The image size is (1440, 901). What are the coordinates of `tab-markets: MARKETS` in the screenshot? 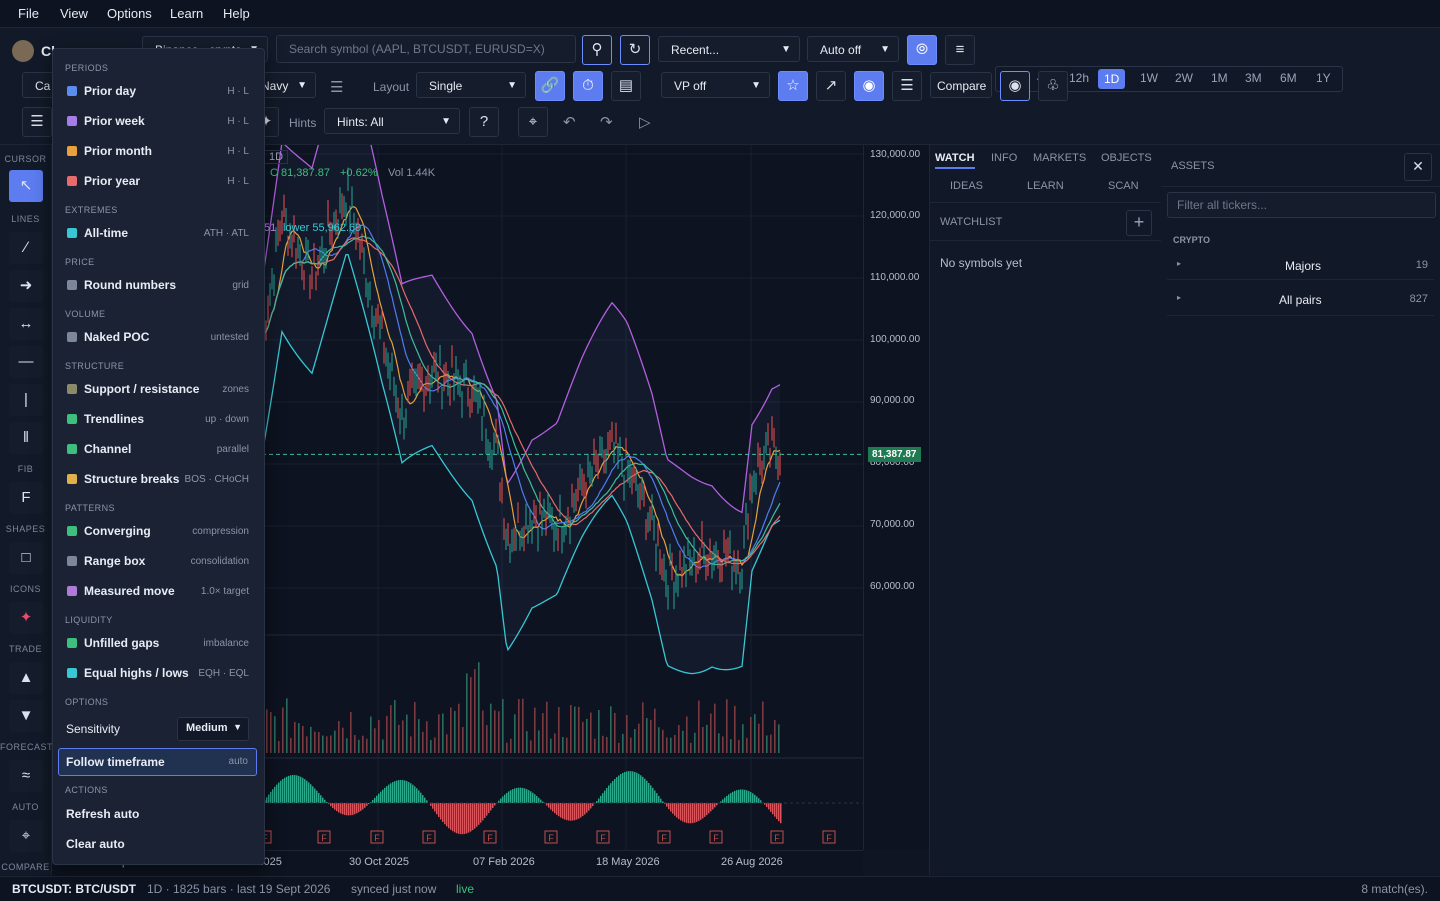 It's located at (1059, 158).